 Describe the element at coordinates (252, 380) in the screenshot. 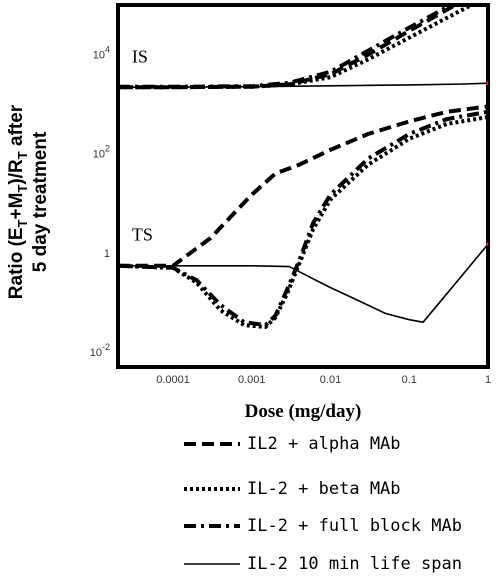

I see `x-tick-label: 0.001` at that location.